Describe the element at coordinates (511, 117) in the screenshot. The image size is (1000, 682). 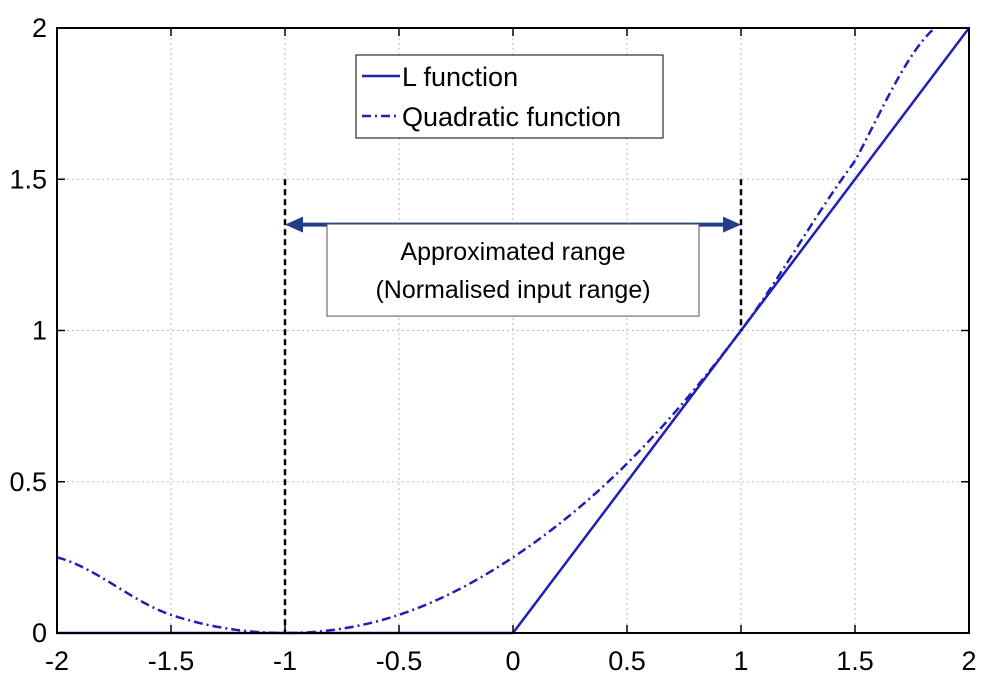
I see `legend-label-quadratic-function: Quadratic function` at that location.